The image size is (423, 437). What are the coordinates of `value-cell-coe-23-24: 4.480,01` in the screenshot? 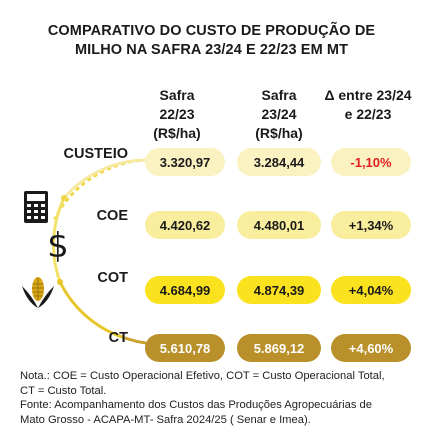 It's located at (279, 225).